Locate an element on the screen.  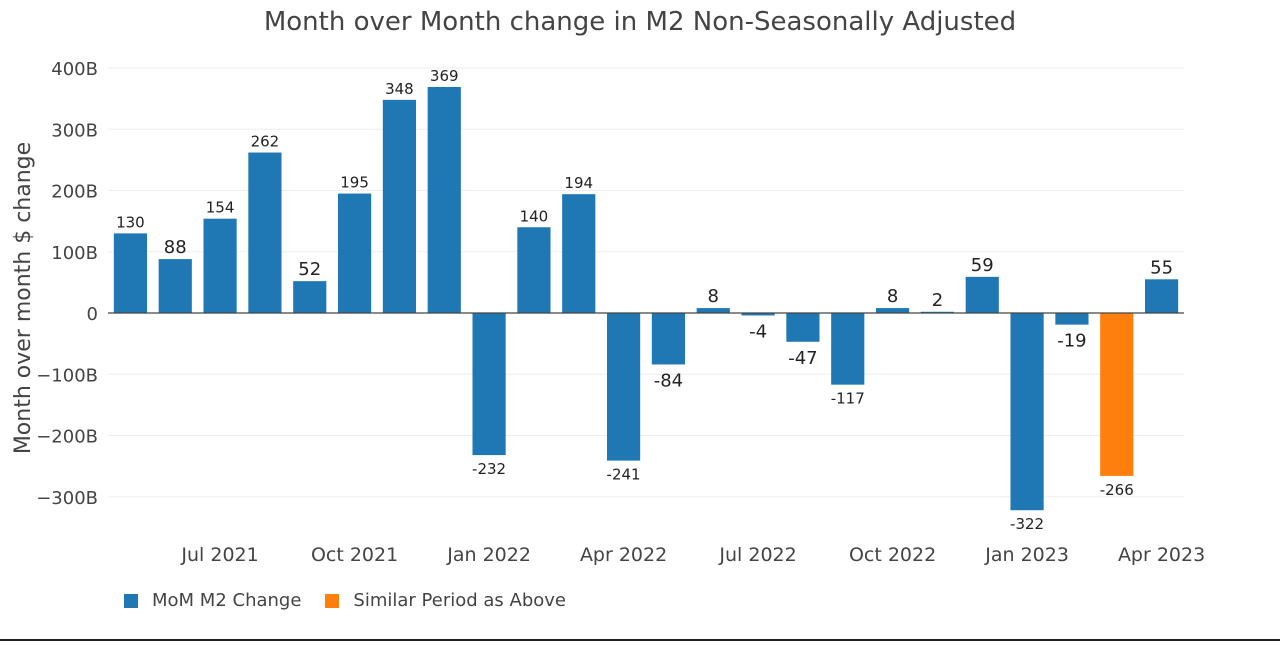
legend-item-similar: Similar Period as Above is located at coordinates (445, 600).